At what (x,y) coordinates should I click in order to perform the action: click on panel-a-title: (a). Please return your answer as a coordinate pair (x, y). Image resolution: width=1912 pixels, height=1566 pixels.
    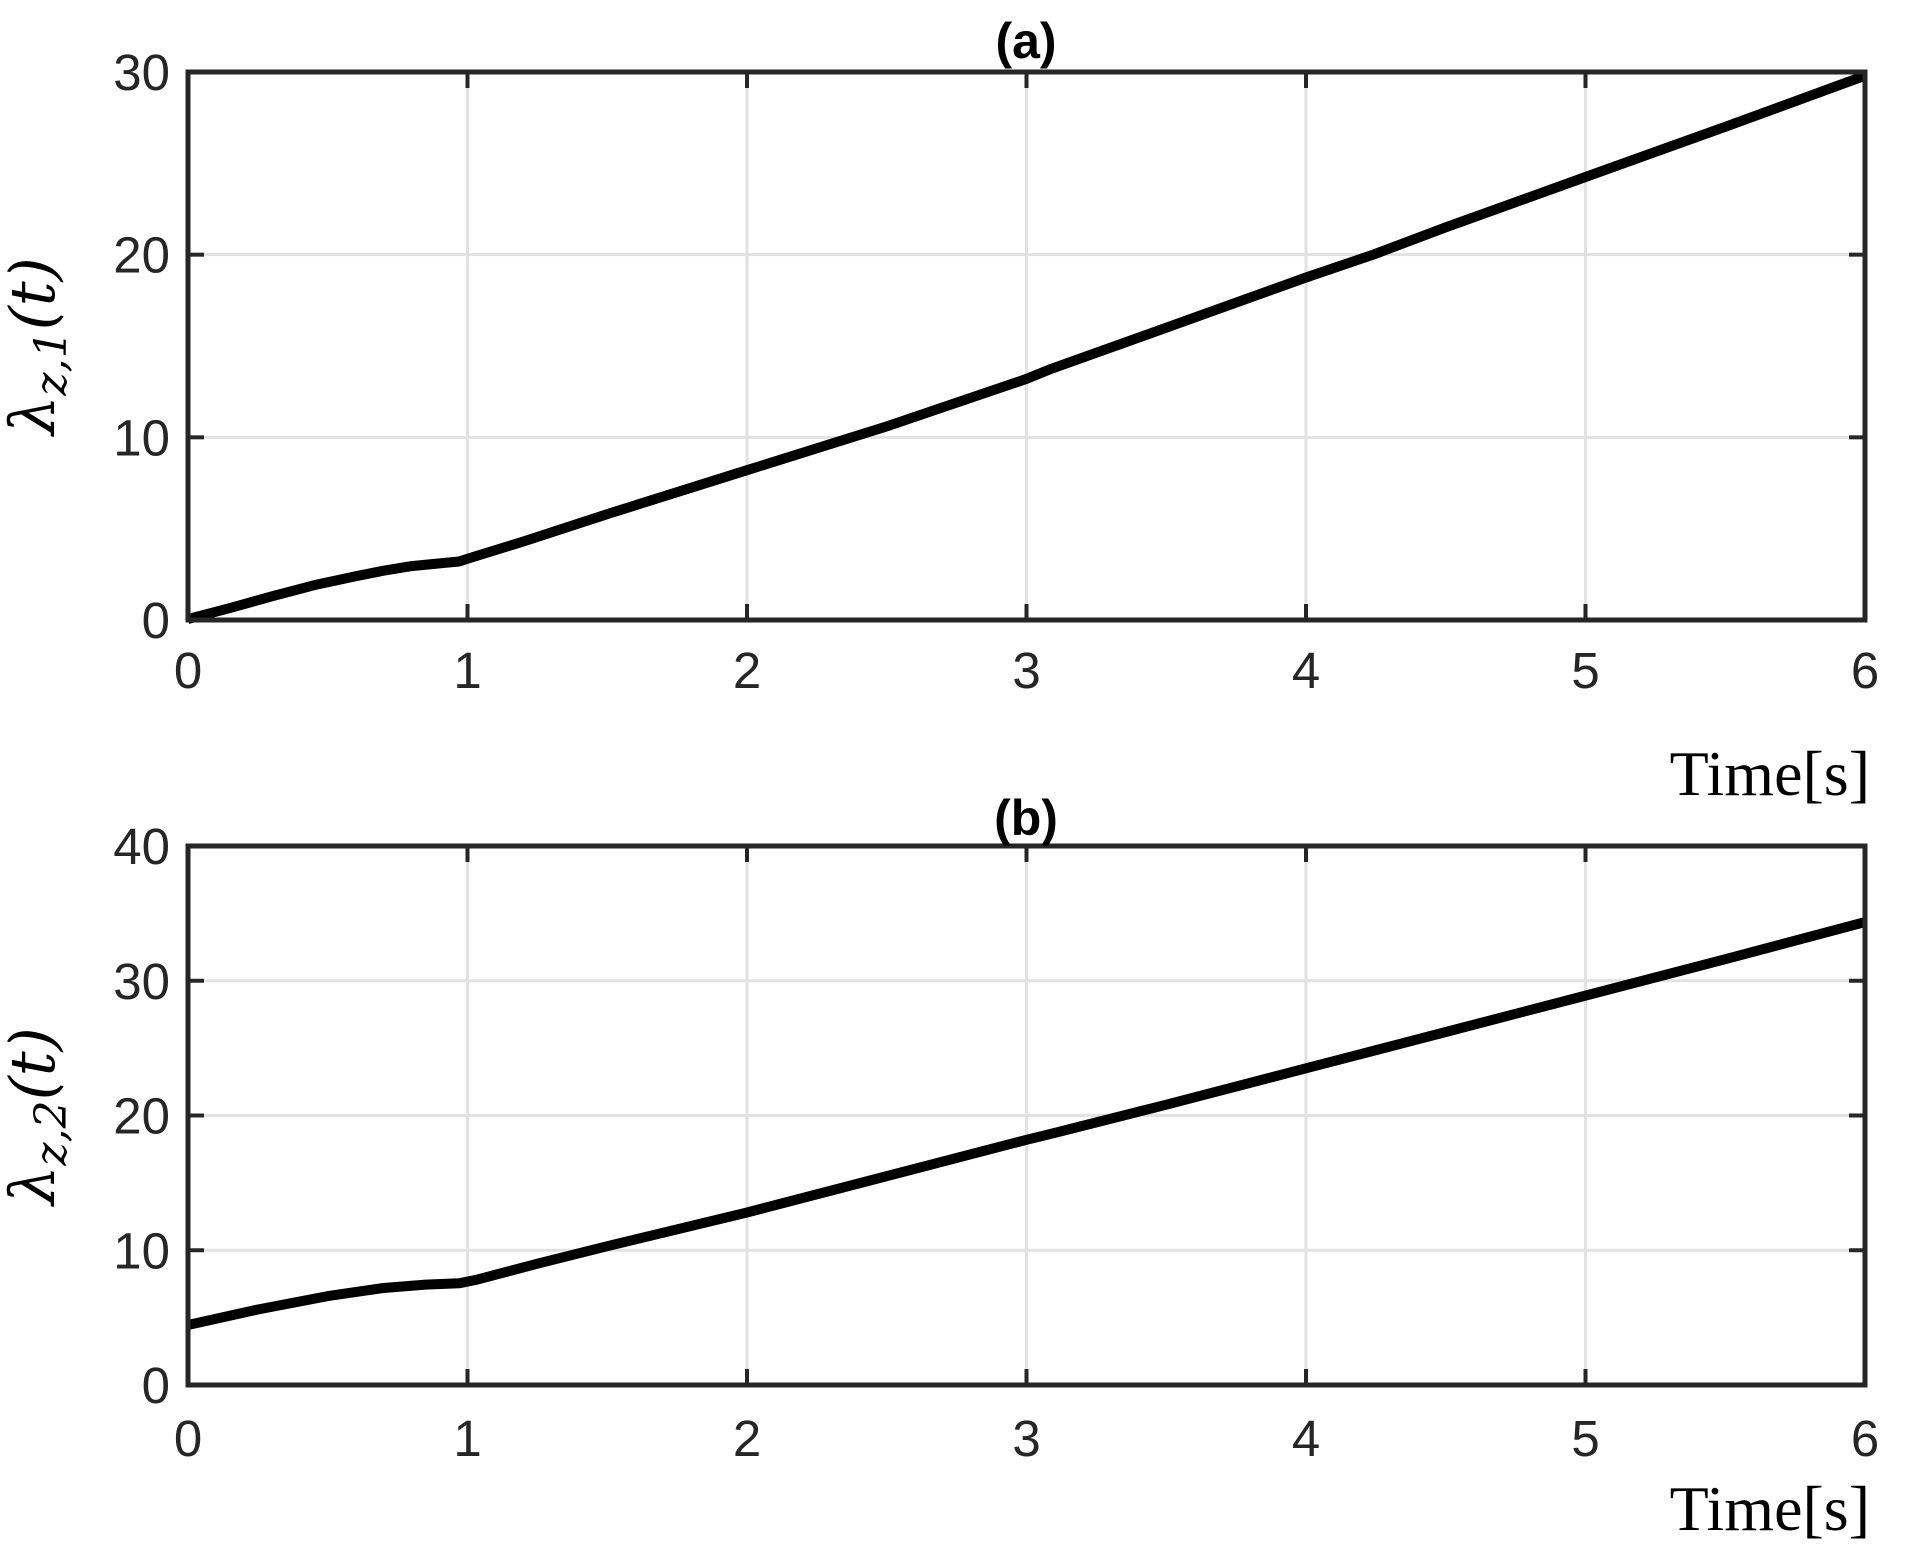
    Looking at the image, I should click on (1025, 41).